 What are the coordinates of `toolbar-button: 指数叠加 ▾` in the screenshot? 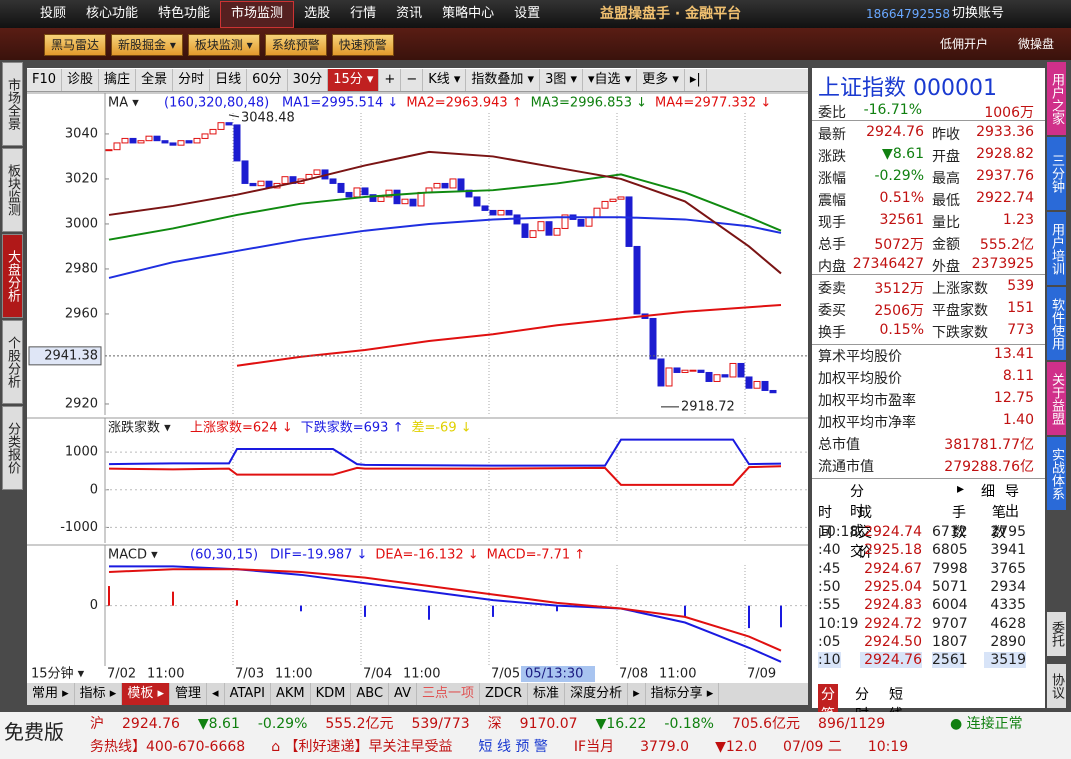 It's located at (503, 80).